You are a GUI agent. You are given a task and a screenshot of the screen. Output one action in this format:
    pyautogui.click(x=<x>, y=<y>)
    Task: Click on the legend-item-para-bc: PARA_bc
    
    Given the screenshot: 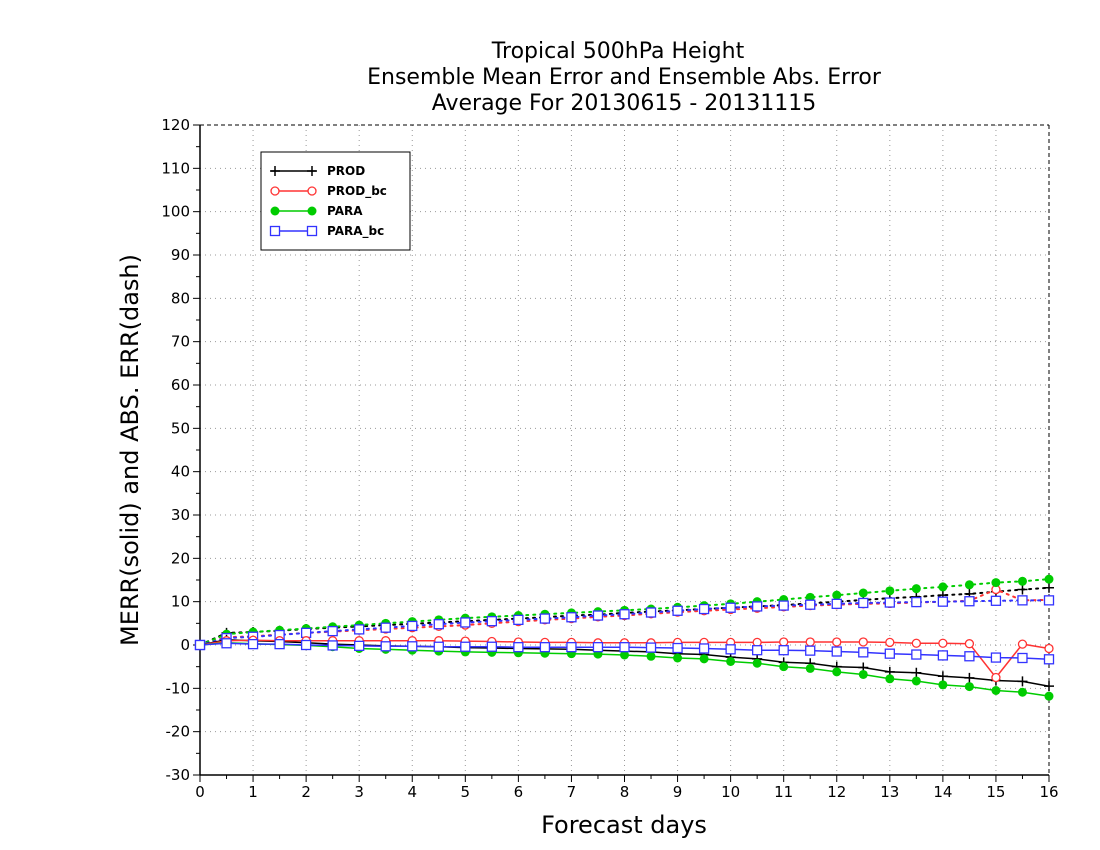 What is the action you would take?
    pyautogui.click(x=326, y=231)
    